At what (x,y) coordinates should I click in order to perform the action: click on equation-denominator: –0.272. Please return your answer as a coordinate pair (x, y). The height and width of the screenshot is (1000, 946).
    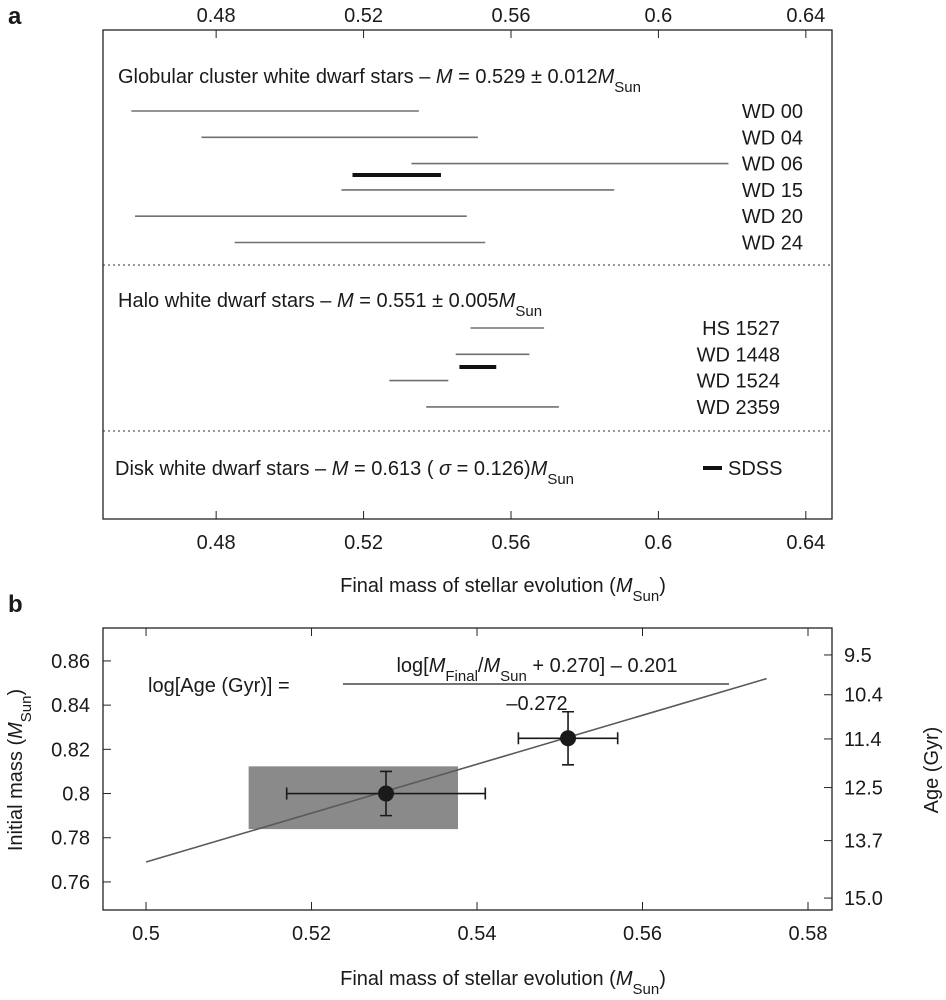
    Looking at the image, I should click on (536, 704).